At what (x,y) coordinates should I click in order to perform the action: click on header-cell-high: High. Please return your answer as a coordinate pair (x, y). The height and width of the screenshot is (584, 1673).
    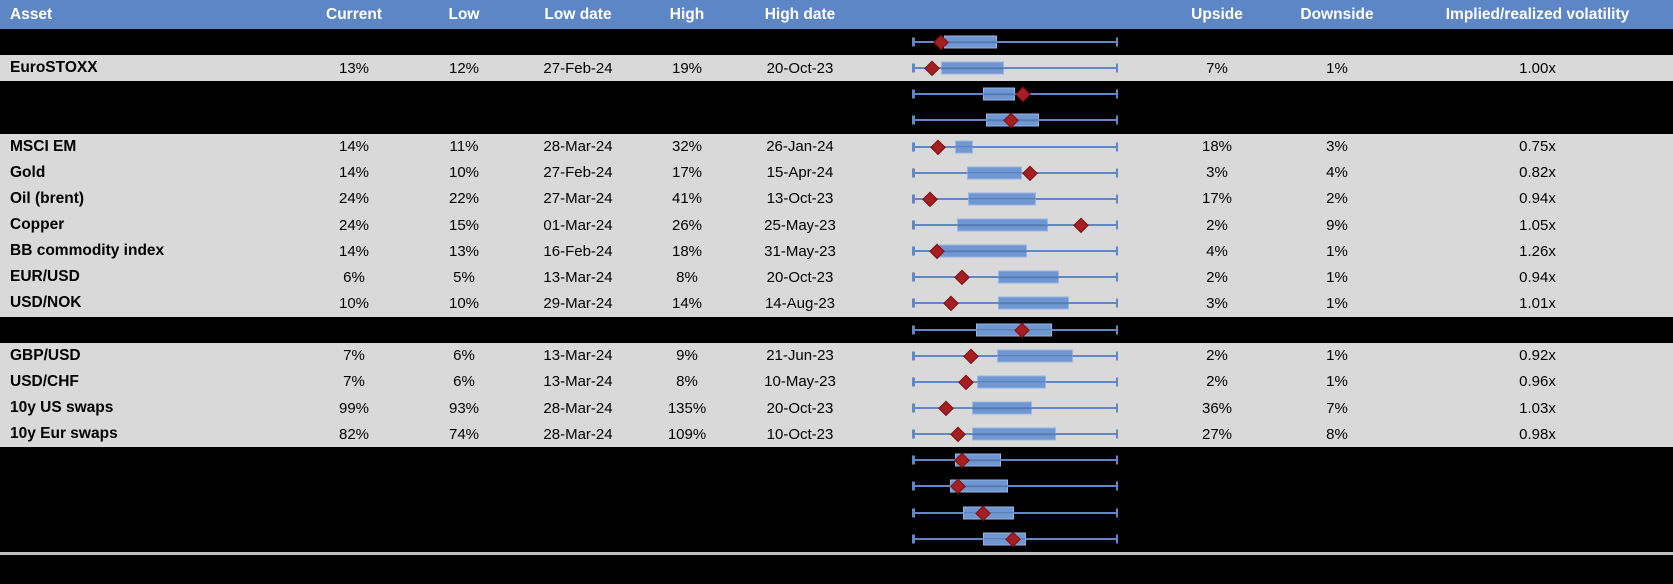
    Looking at the image, I should click on (687, 14).